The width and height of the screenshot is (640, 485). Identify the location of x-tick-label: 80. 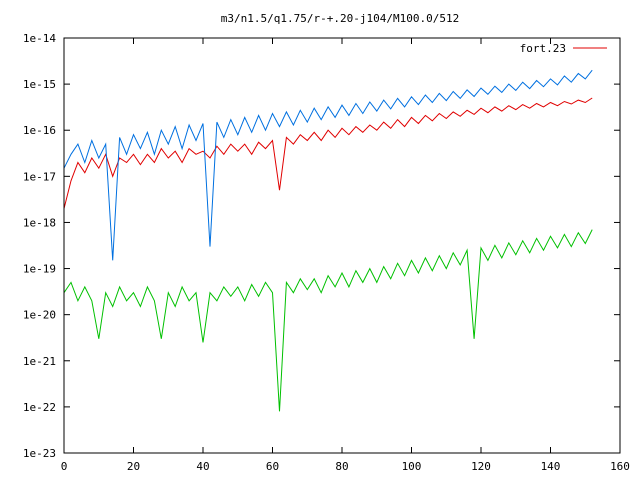
(341, 466).